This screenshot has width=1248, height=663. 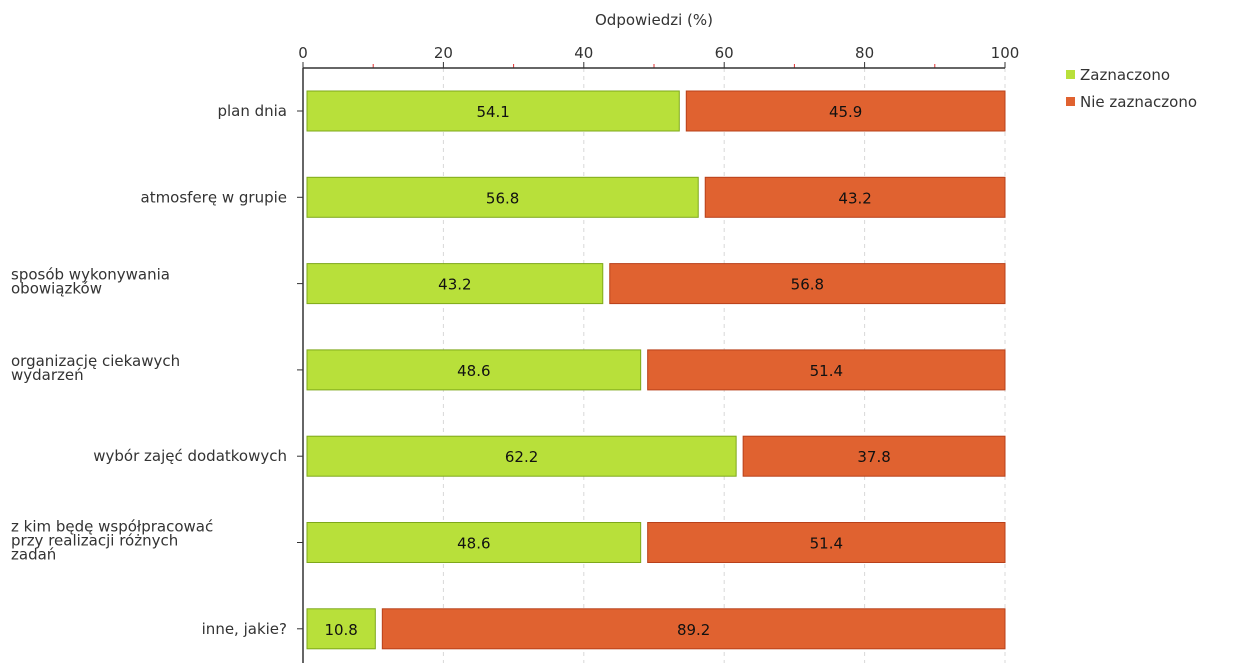 I want to click on bar-value-label: 54.1, so click(x=492, y=112).